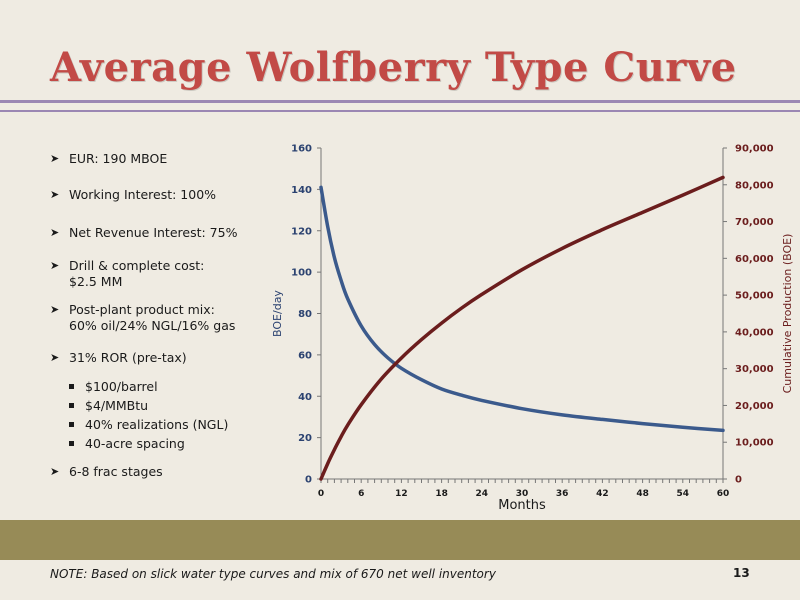 The width and height of the screenshot is (800, 600). I want to click on bullet-text: Working Interest: 100%, so click(143, 194).